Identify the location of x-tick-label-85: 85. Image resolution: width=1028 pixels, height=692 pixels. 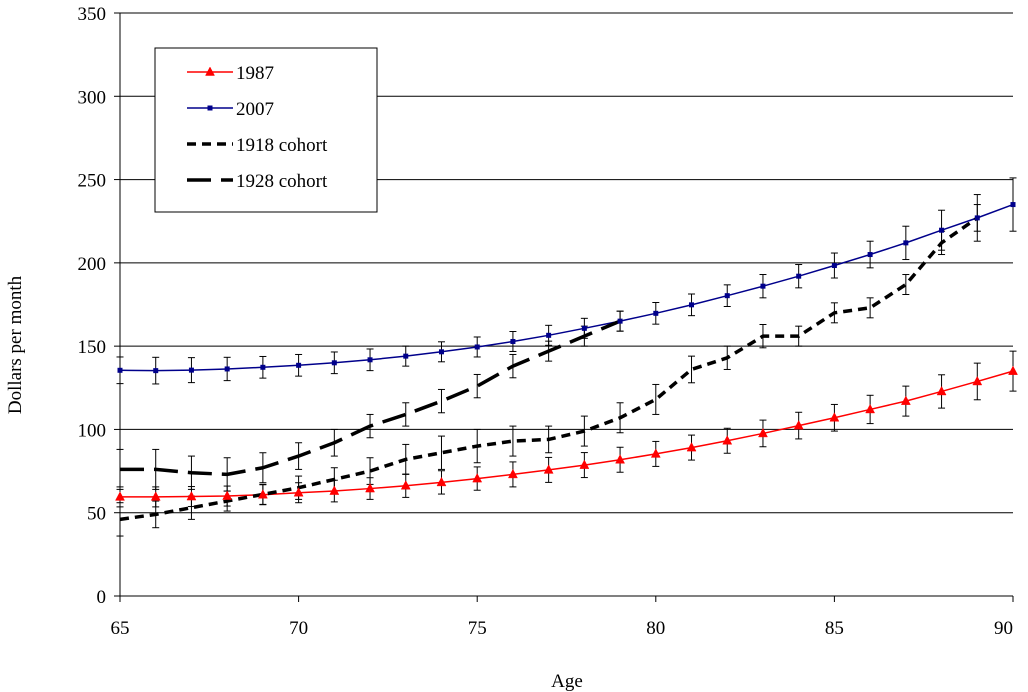
(834, 628).